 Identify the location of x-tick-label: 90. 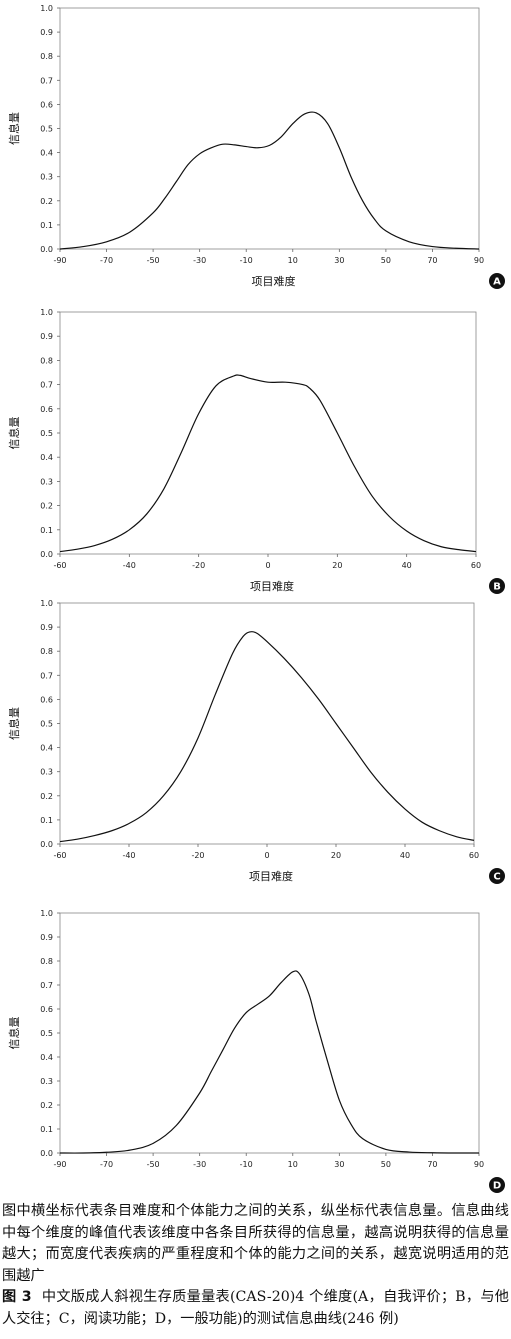
(479, 260).